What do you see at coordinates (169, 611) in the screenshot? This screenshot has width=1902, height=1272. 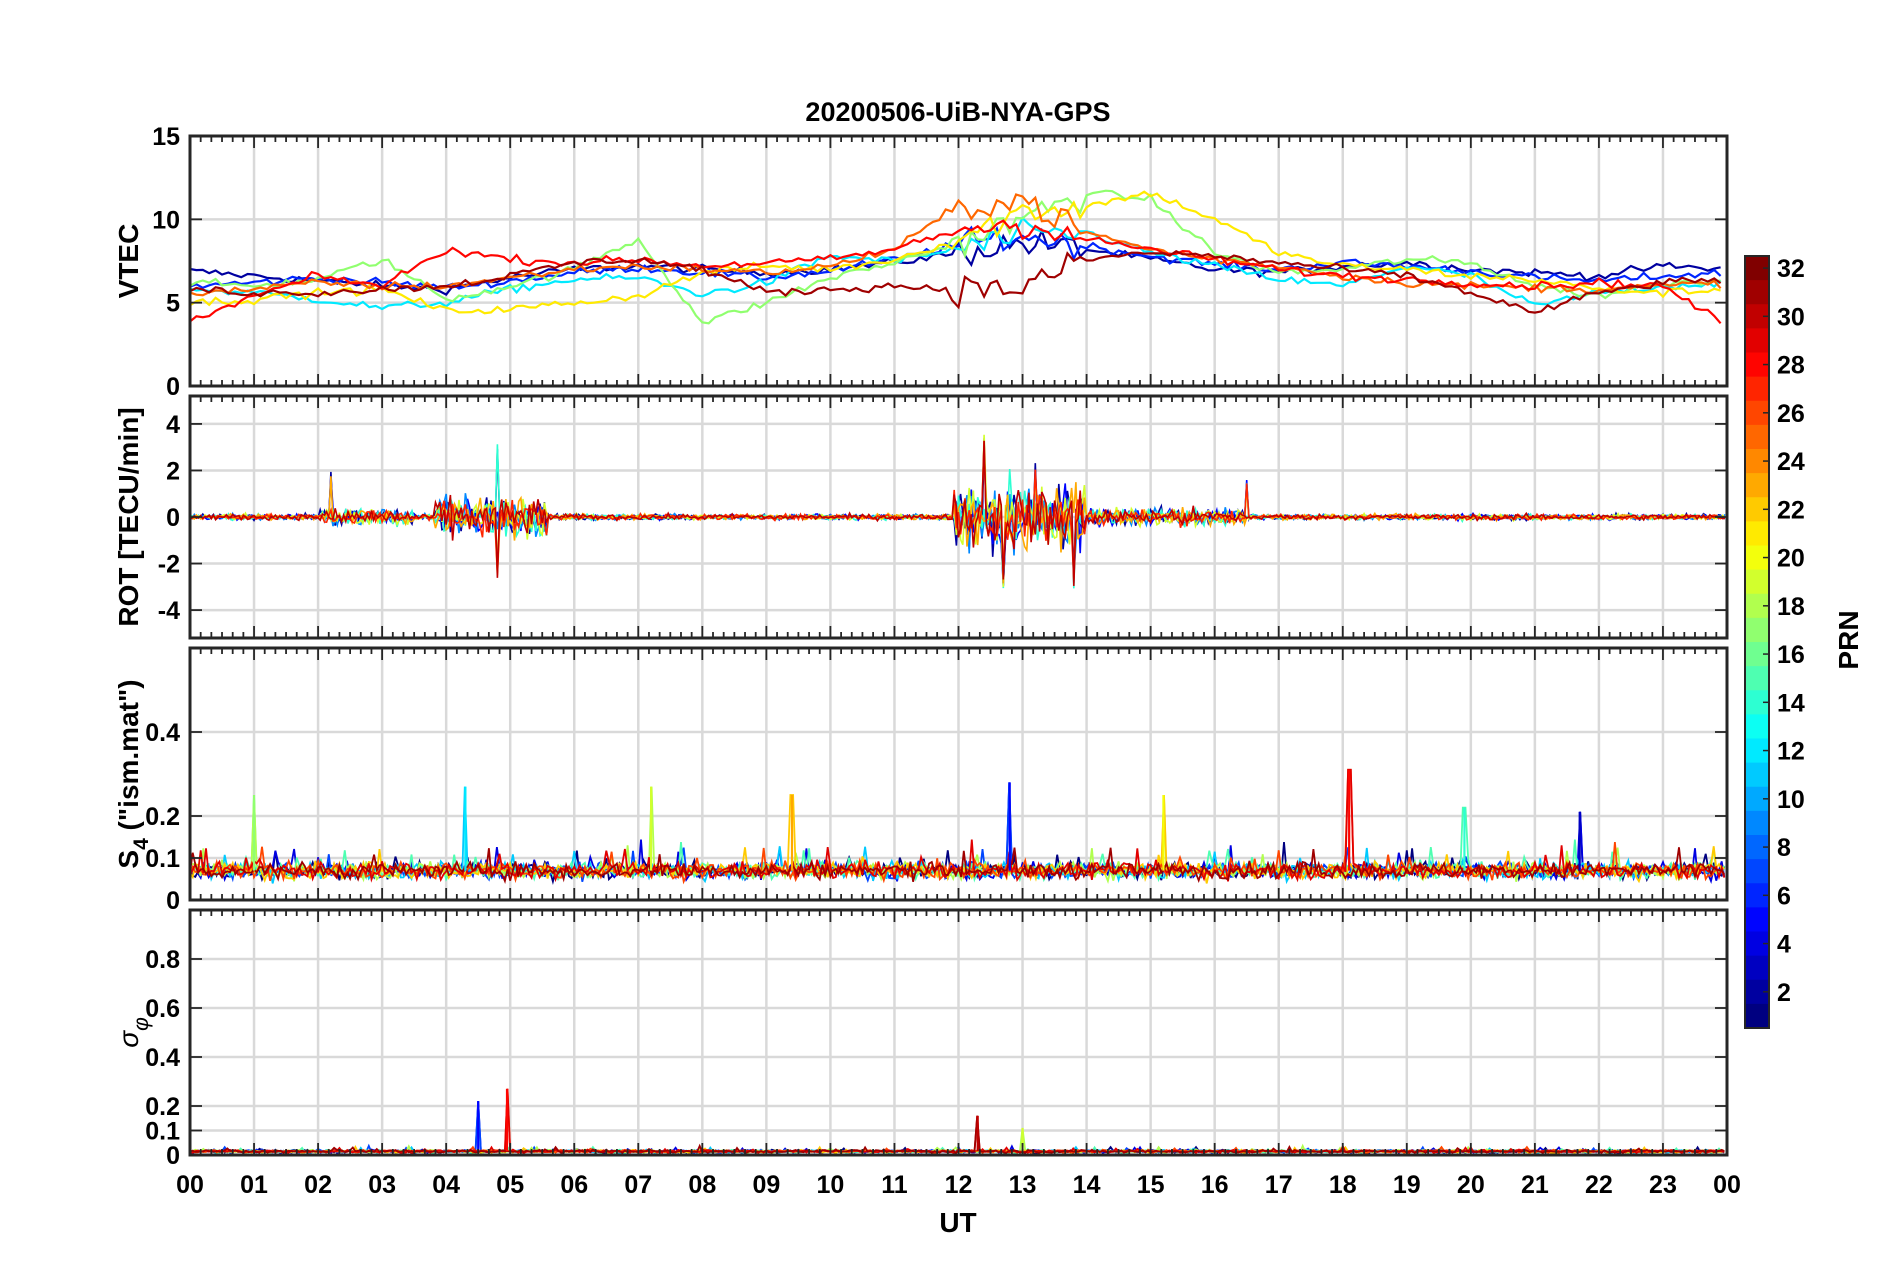 I see `y-tick-label: -4` at bounding box center [169, 611].